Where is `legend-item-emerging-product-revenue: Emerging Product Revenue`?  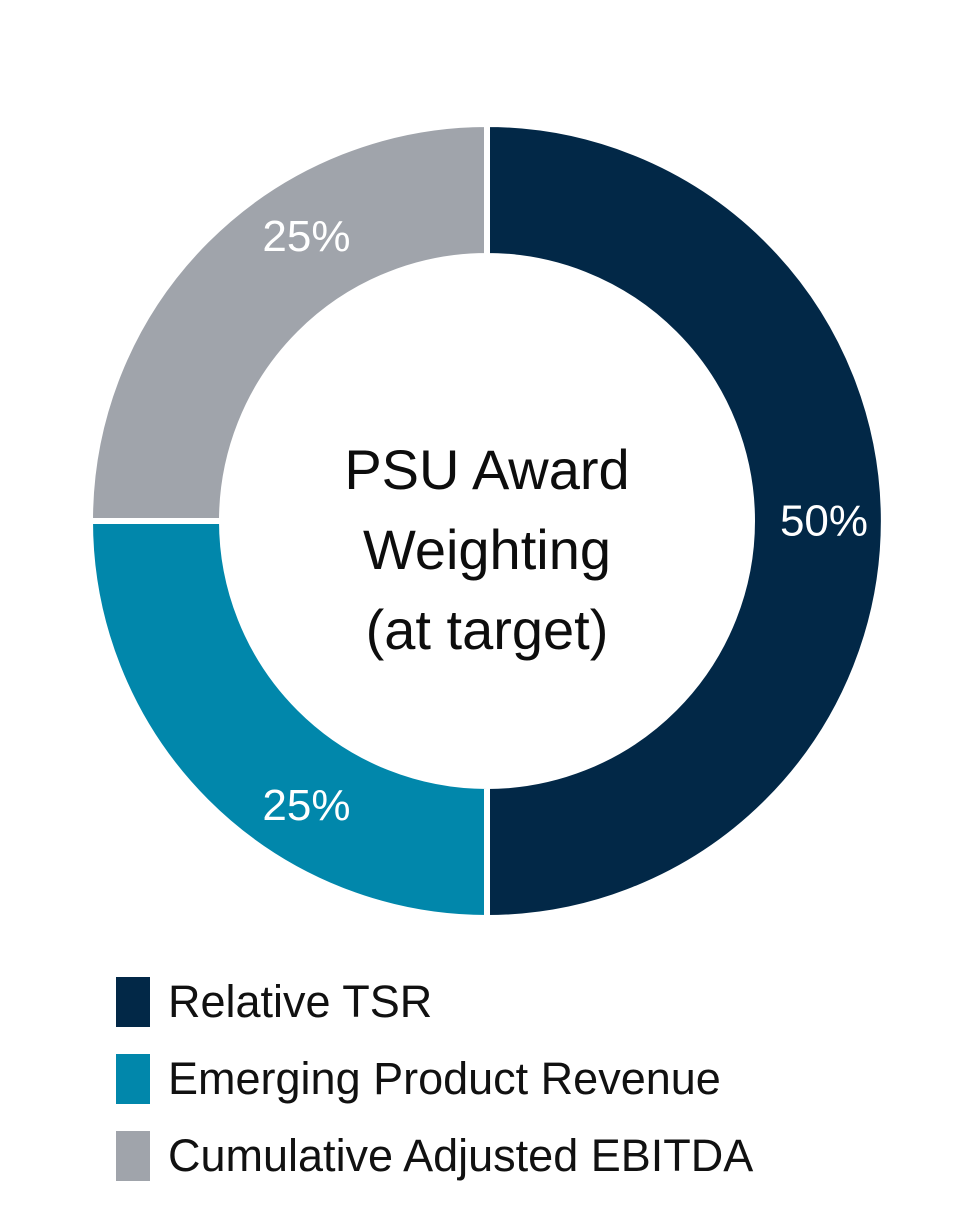 legend-item-emerging-product-revenue: Emerging Product Revenue is located at coordinates (536, 1079).